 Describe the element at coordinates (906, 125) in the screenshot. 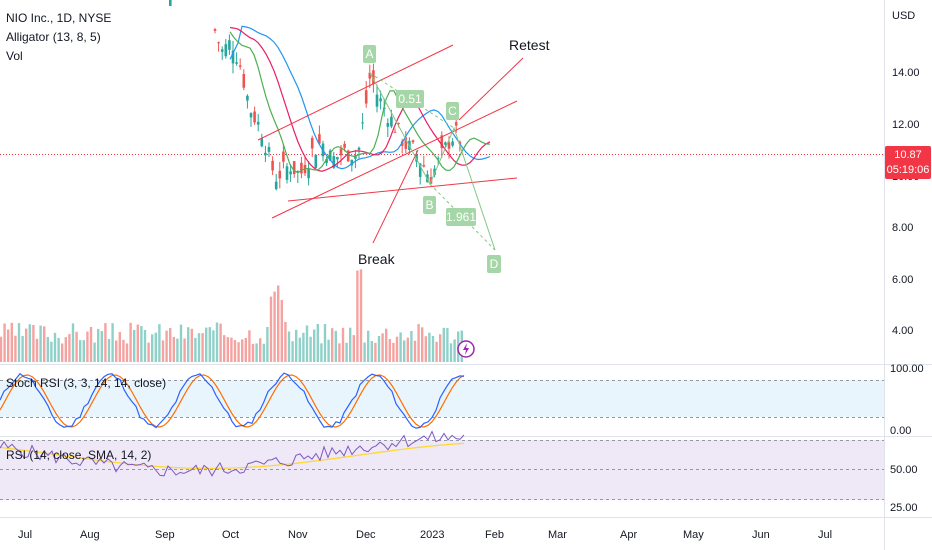

I see `price-tick: 12.00` at that location.